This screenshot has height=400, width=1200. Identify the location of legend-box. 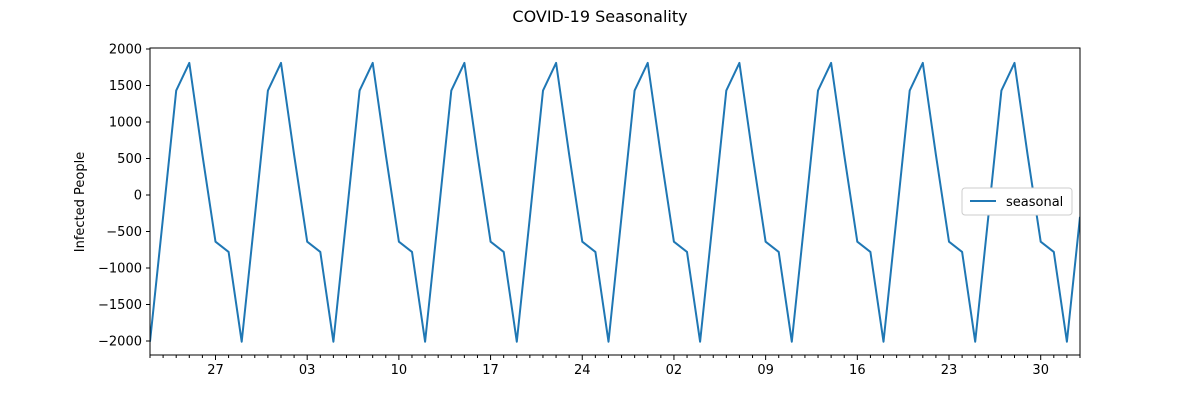
(1017, 201).